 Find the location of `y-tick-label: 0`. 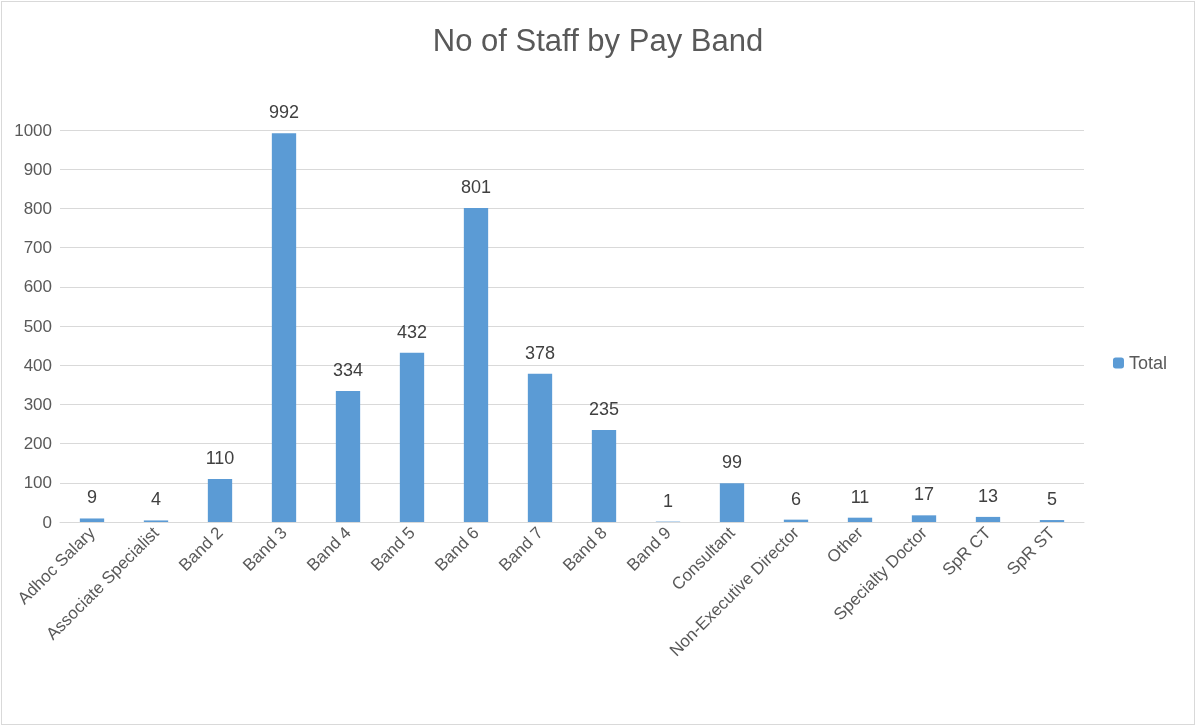

y-tick-label: 0 is located at coordinates (47, 522).